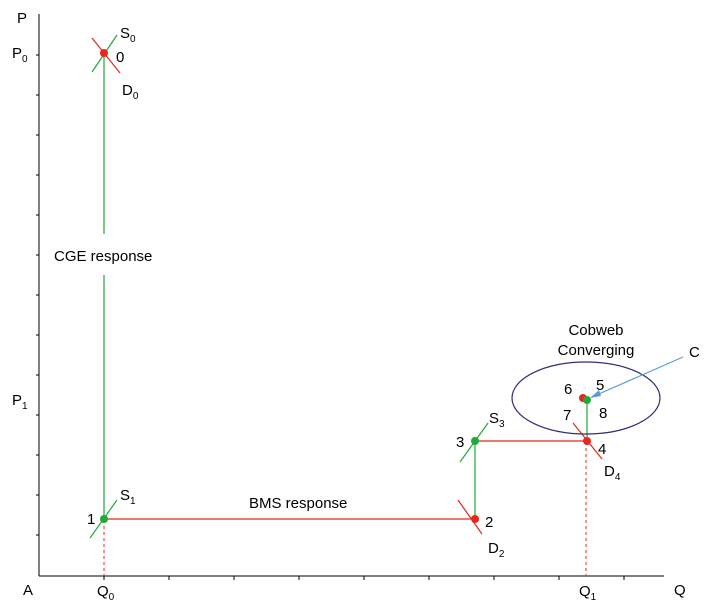 The width and height of the screenshot is (704, 603). Describe the element at coordinates (91, 519) in the screenshot. I see `point-1-label: 1` at that location.